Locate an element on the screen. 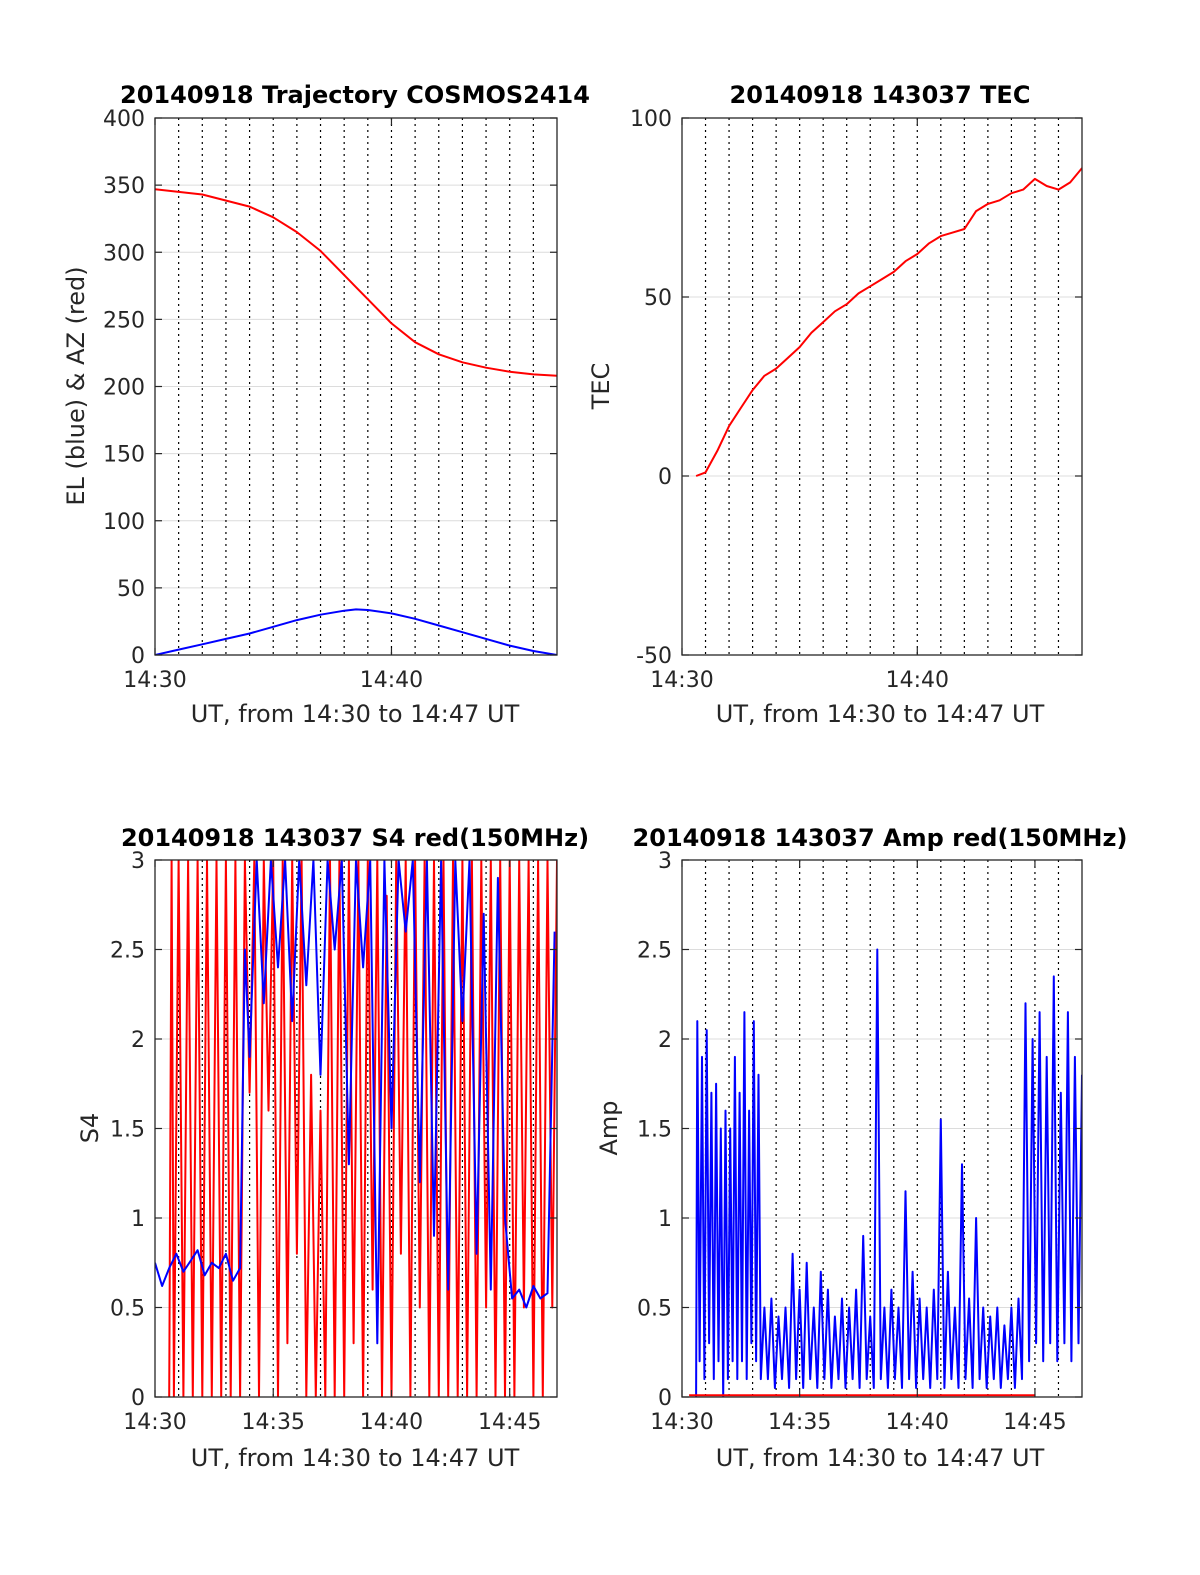  amp-series-blue is located at coordinates (888, 1172).